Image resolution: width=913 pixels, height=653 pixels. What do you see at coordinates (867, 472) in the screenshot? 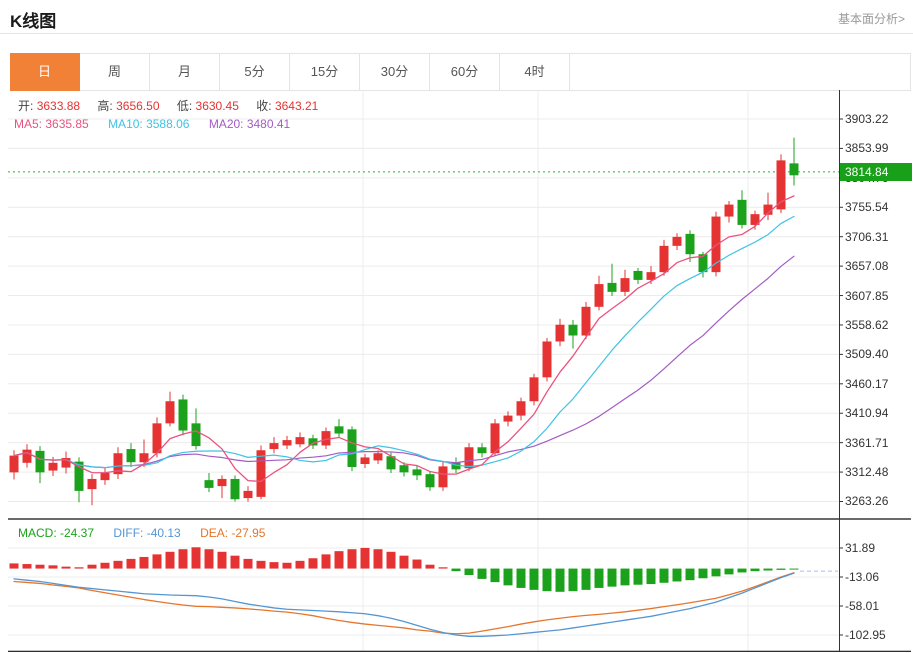
I see `price-axis-label: 3312.48` at bounding box center [867, 472].